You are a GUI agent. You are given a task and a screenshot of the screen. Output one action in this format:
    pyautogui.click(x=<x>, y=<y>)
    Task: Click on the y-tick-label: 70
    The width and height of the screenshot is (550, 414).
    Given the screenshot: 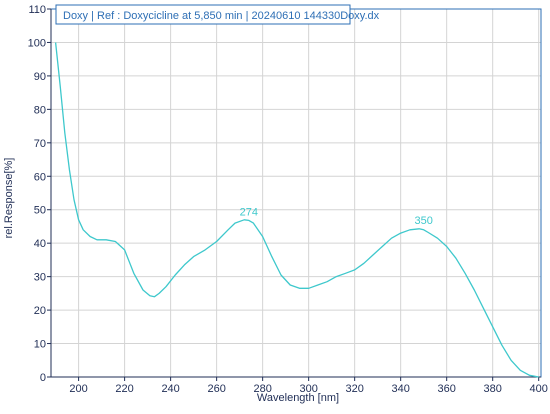 What is the action you would take?
    pyautogui.click(x=40, y=144)
    